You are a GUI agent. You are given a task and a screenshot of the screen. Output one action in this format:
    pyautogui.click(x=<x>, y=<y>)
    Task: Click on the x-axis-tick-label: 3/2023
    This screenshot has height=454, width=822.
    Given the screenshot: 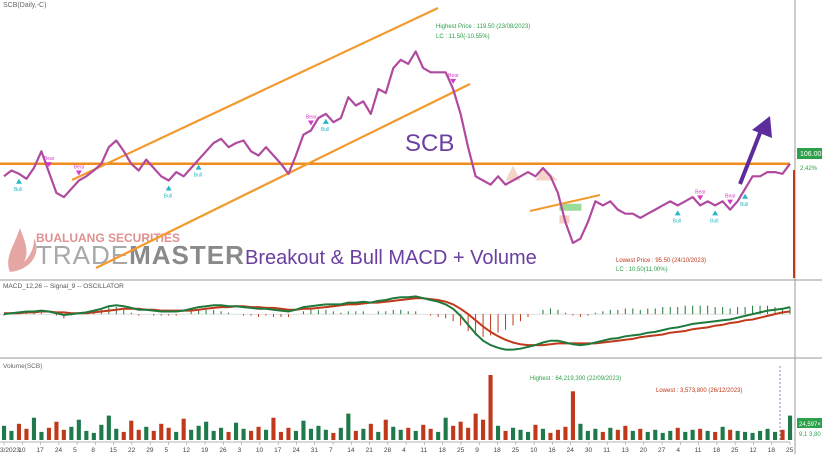 What is the action you would take?
    pyautogui.click(x=10, y=450)
    